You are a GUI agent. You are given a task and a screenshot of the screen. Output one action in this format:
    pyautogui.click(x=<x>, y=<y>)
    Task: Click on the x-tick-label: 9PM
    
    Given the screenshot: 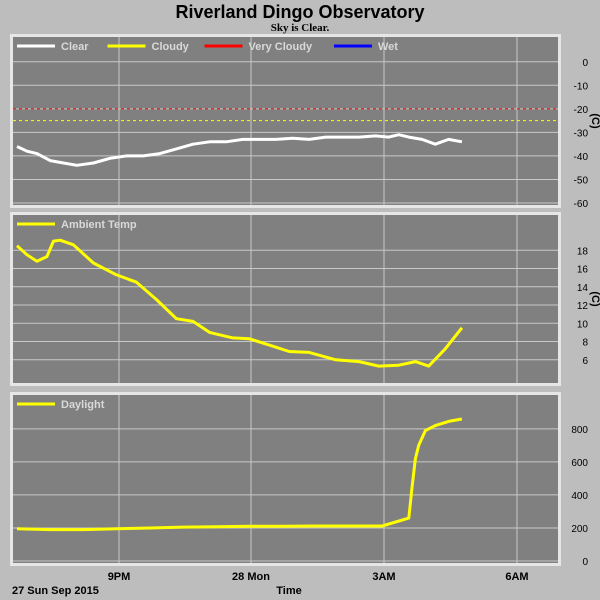 What is the action you would take?
    pyautogui.click(x=119, y=577)
    